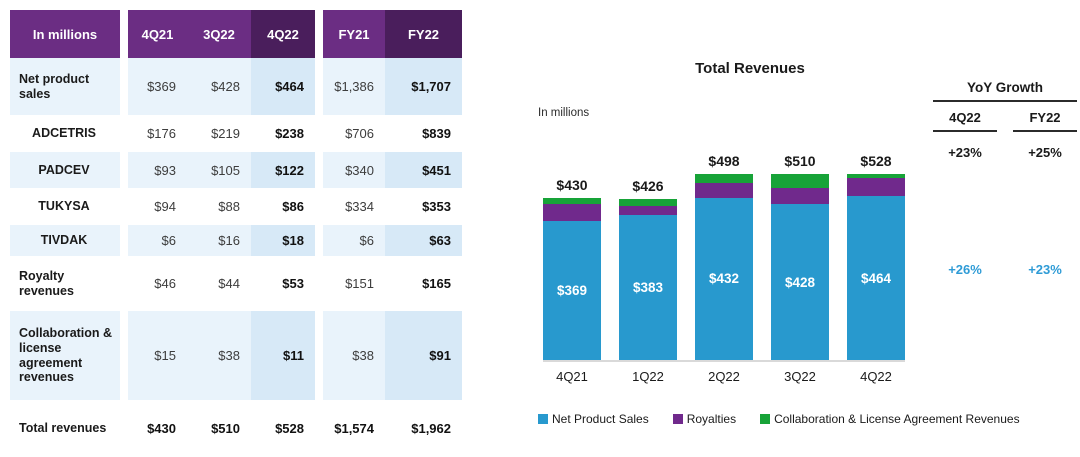 This screenshot has width=1080, height=457. Describe the element at coordinates (65, 86) in the screenshot. I see `row-label: Net product sales` at that location.